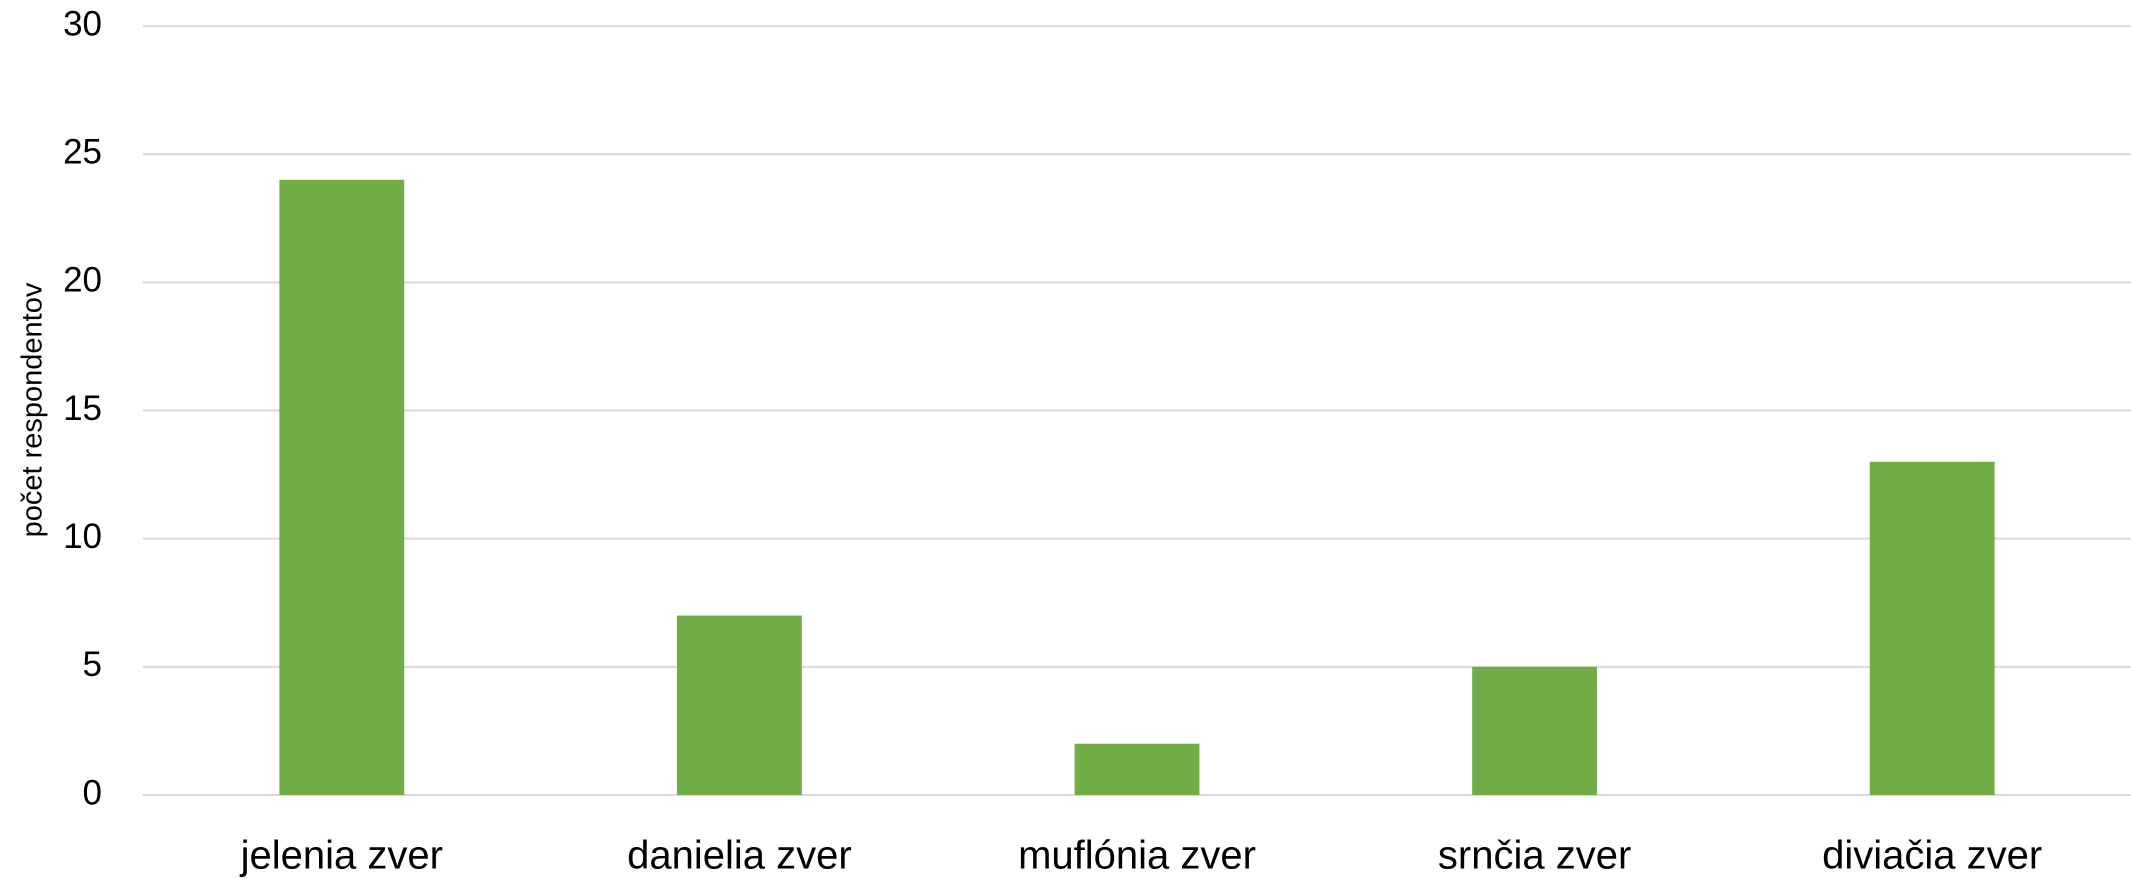 This screenshot has width=2131, height=879. I want to click on x-tick-label: srnčia zver, so click(1534, 856).